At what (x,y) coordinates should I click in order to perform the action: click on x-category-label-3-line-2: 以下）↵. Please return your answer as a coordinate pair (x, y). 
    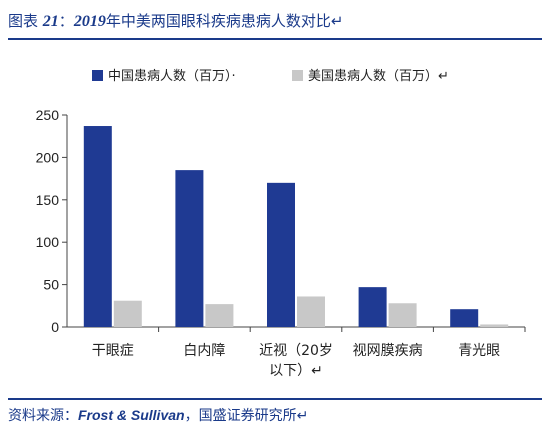
    Looking at the image, I should click on (296, 371).